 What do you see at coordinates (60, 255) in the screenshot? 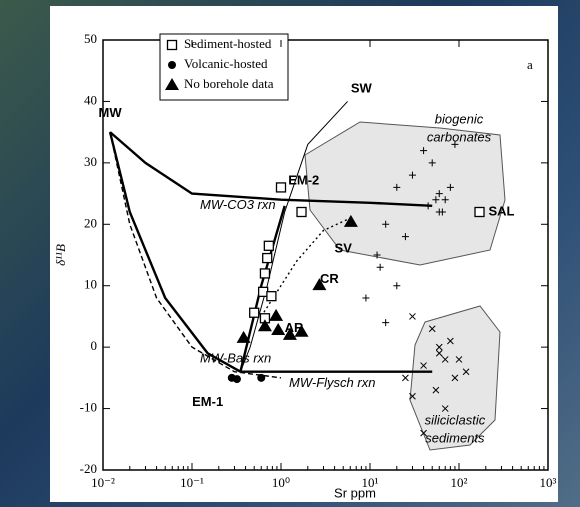
I see `y-axis-label: δ¹¹B` at bounding box center [60, 255].